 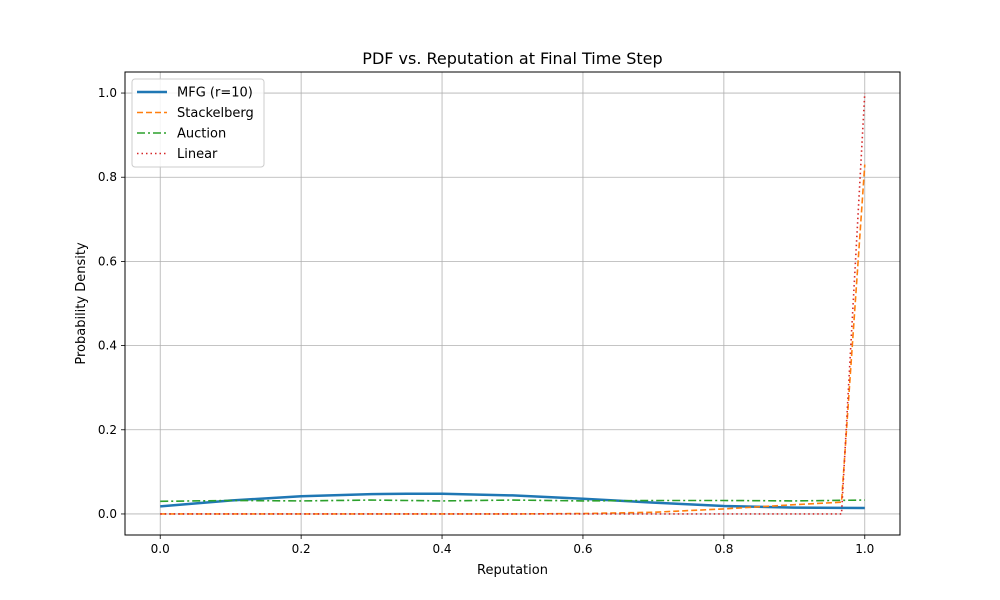 I want to click on y-tick-label: 0.4, so click(x=107, y=346).